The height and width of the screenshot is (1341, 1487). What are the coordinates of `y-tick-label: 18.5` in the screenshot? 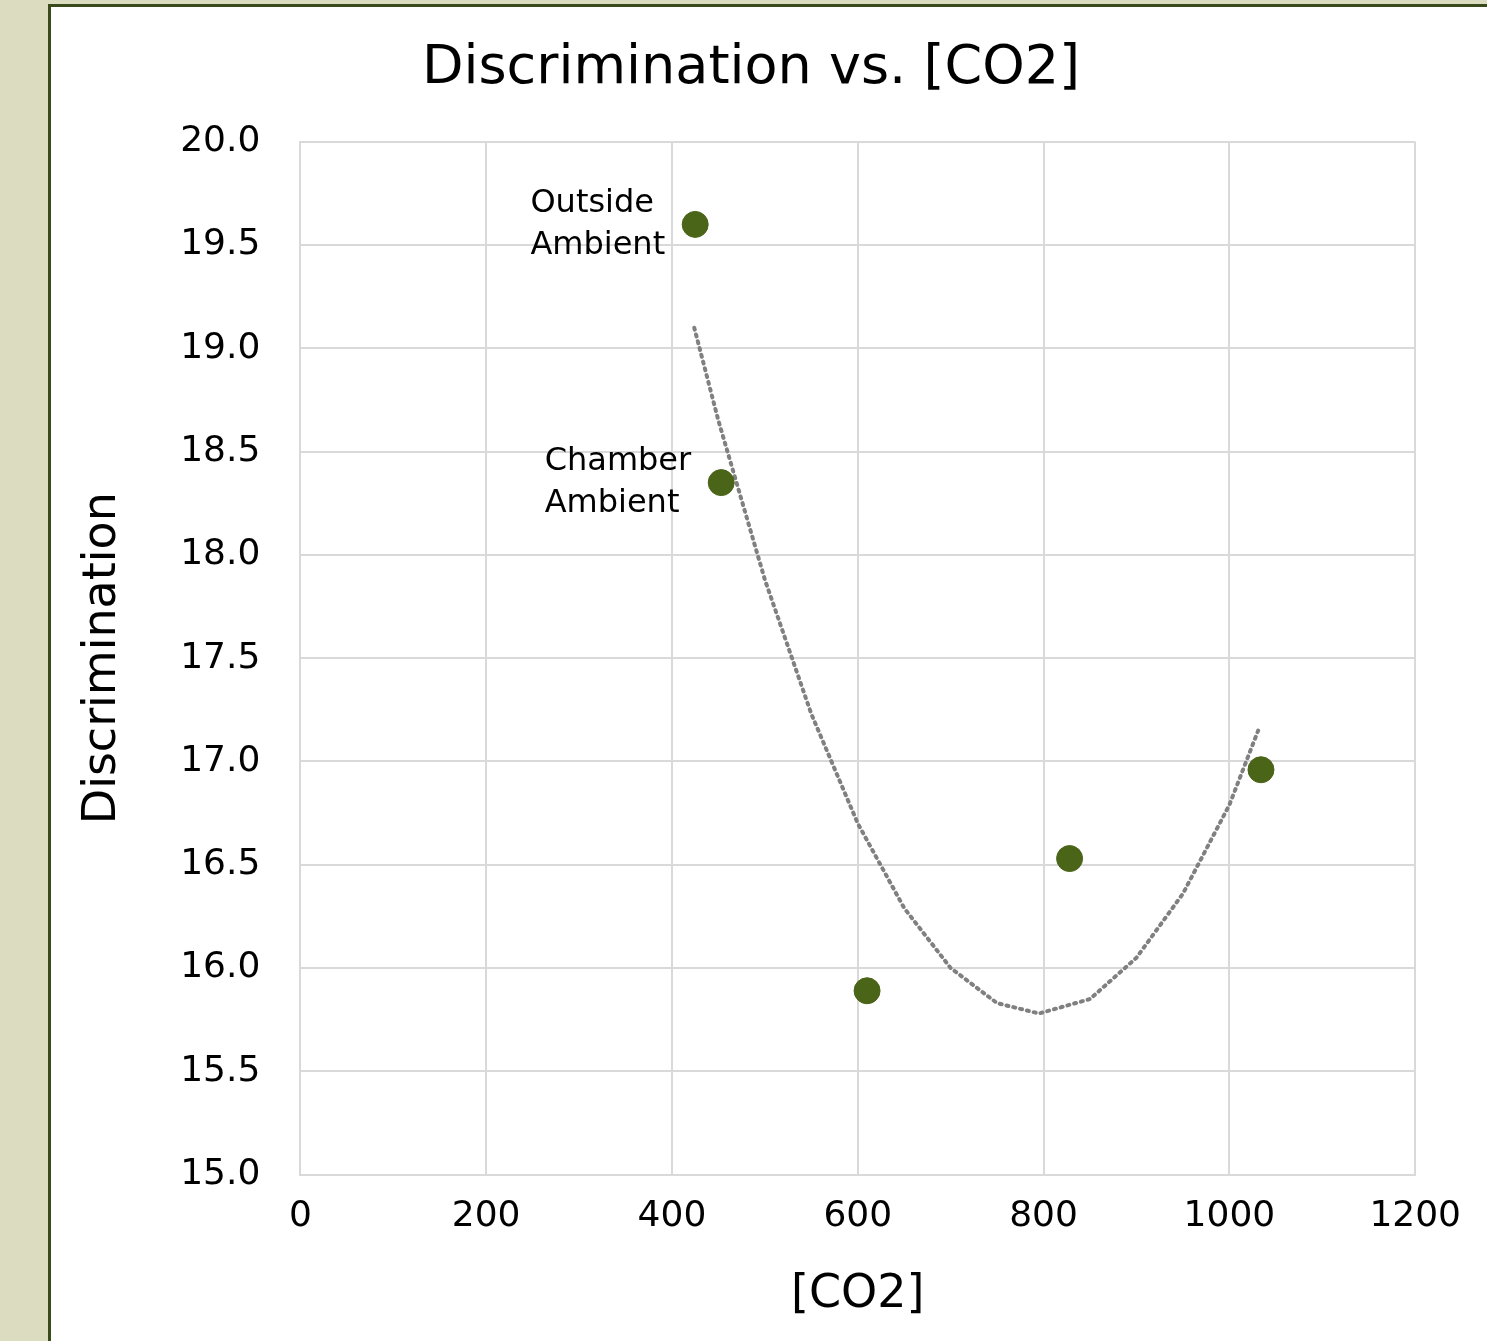 It's located at (220, 448).